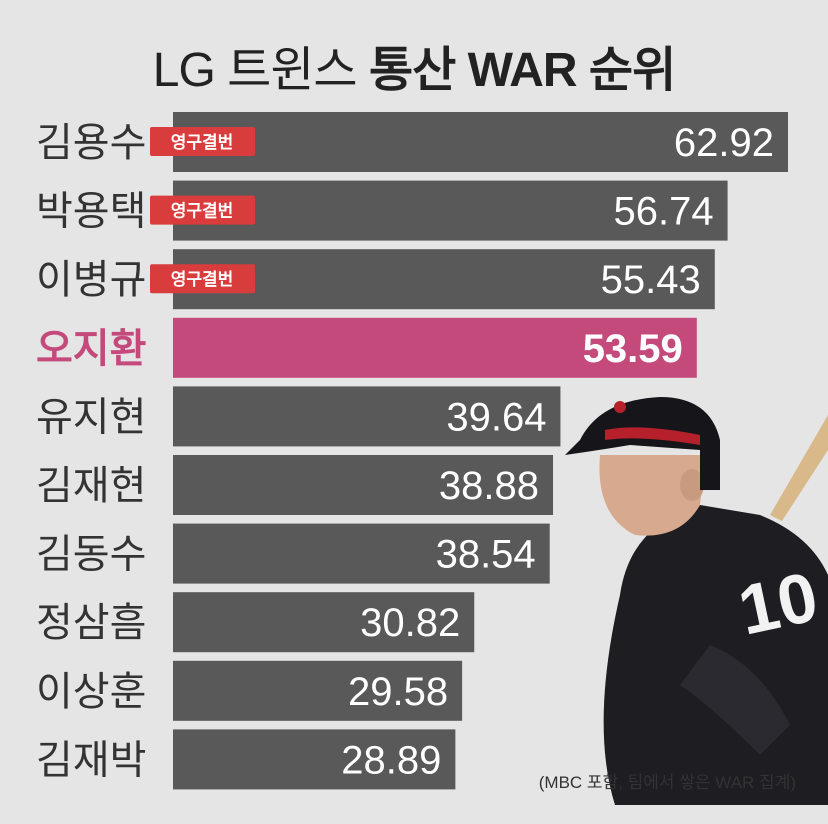 This screenshot has width=828, height=824. I want to click on category-label: 김재박, so click(91, 760).